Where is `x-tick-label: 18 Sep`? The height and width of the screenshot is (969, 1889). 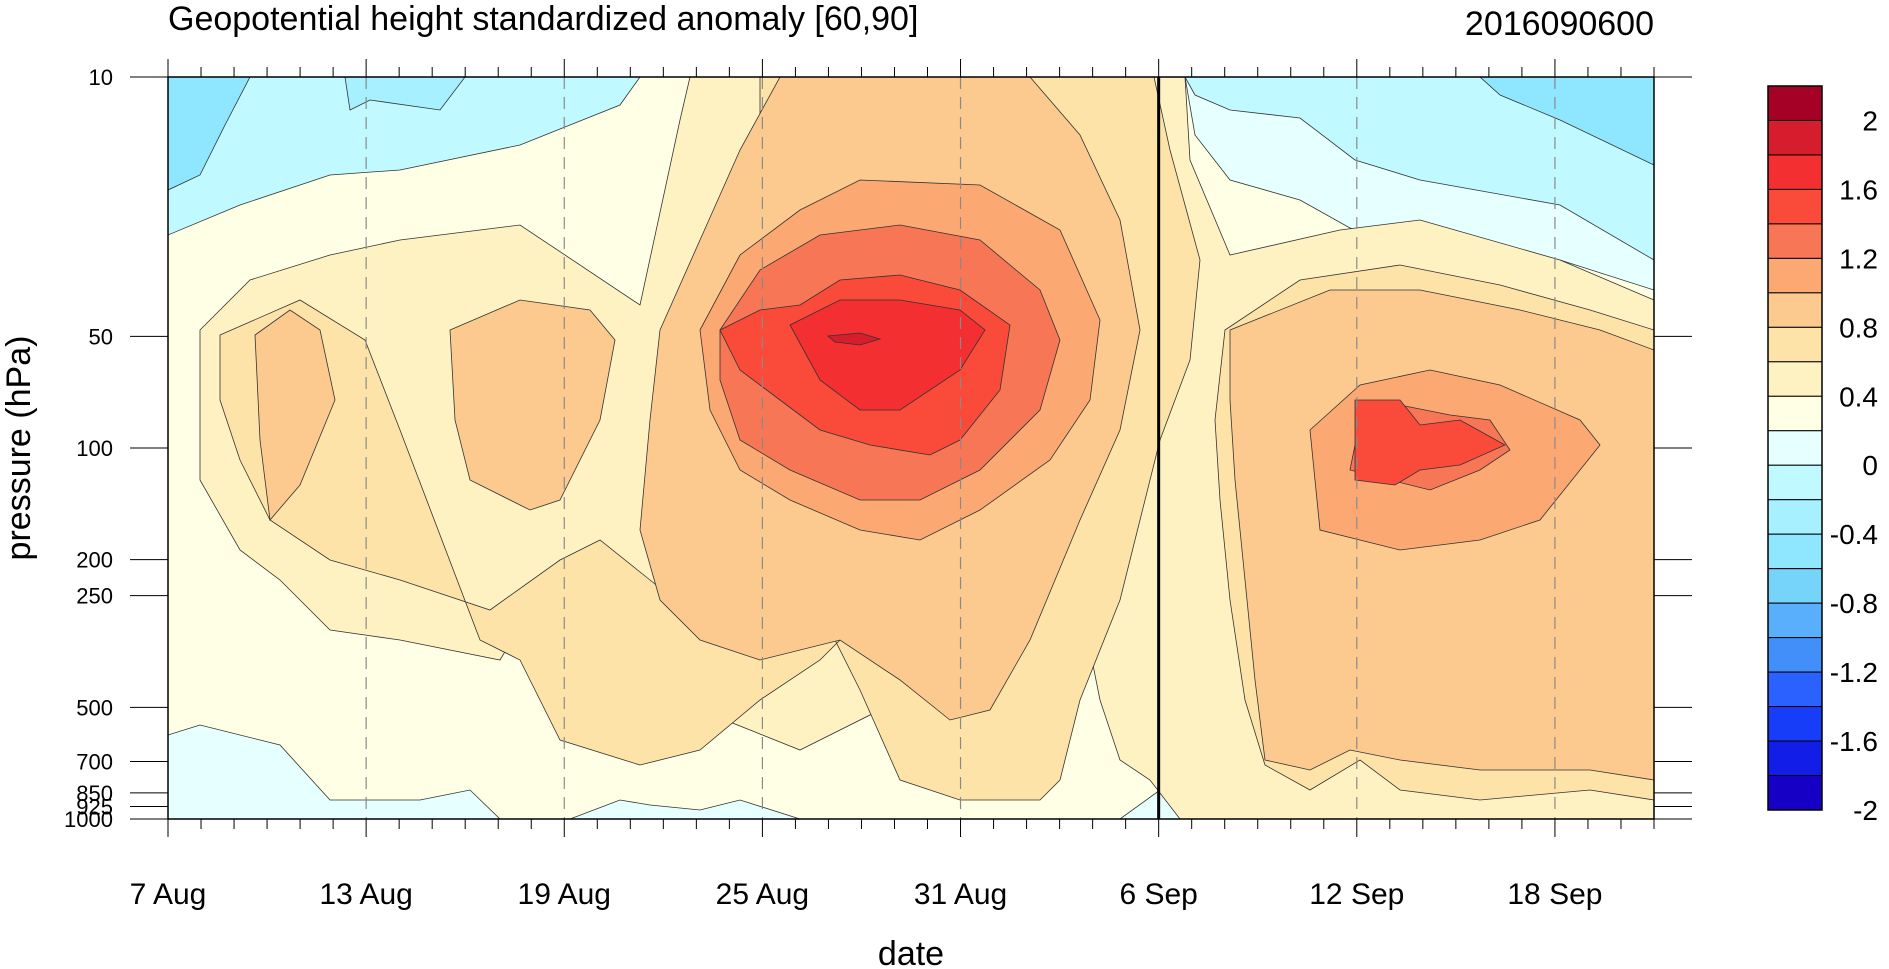
x-tick-label: 18 Sep is located at coordinates (1554, 894).